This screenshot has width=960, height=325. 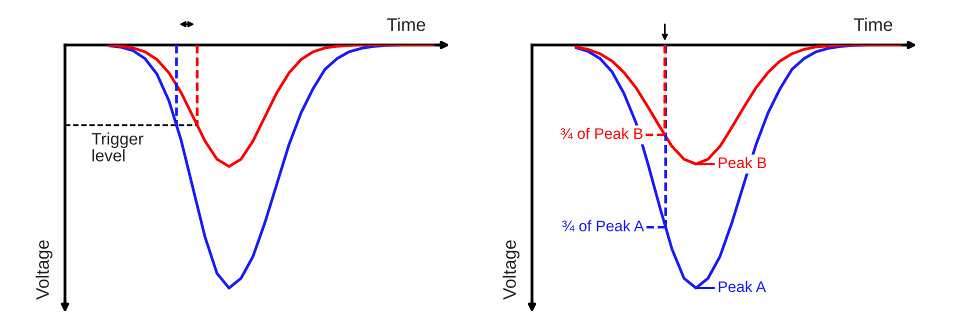 What do you see at coordinates (742, 286) in the screenshot?
I see `legend-label: Peak A` at bounding box center [742, 286].